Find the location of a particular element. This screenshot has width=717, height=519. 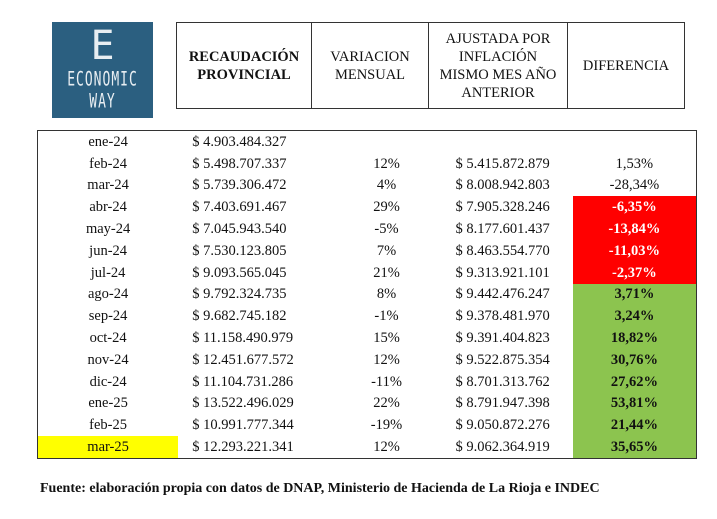

month-cell: sep-24 is located at coordinates (108, 316).